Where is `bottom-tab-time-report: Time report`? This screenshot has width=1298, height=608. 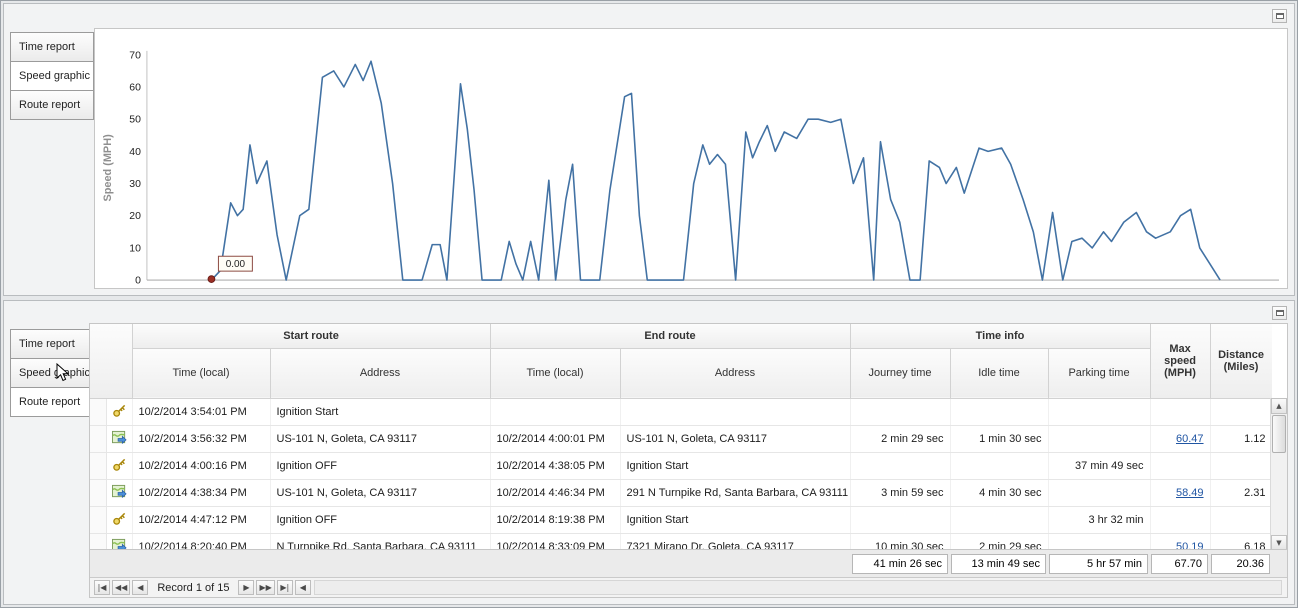
bottom-tab-time-report: Time report is located at coordinates (52, 344).